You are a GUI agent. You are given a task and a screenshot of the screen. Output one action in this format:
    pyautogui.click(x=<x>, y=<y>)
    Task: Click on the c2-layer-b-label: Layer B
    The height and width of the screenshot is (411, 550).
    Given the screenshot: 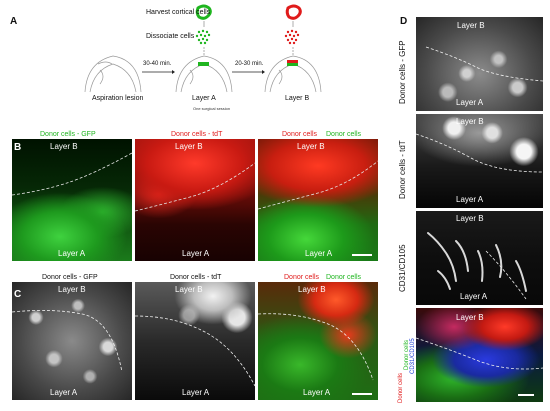 What is the action you would take?
    pyautogui.click(x=189, y=289)
    